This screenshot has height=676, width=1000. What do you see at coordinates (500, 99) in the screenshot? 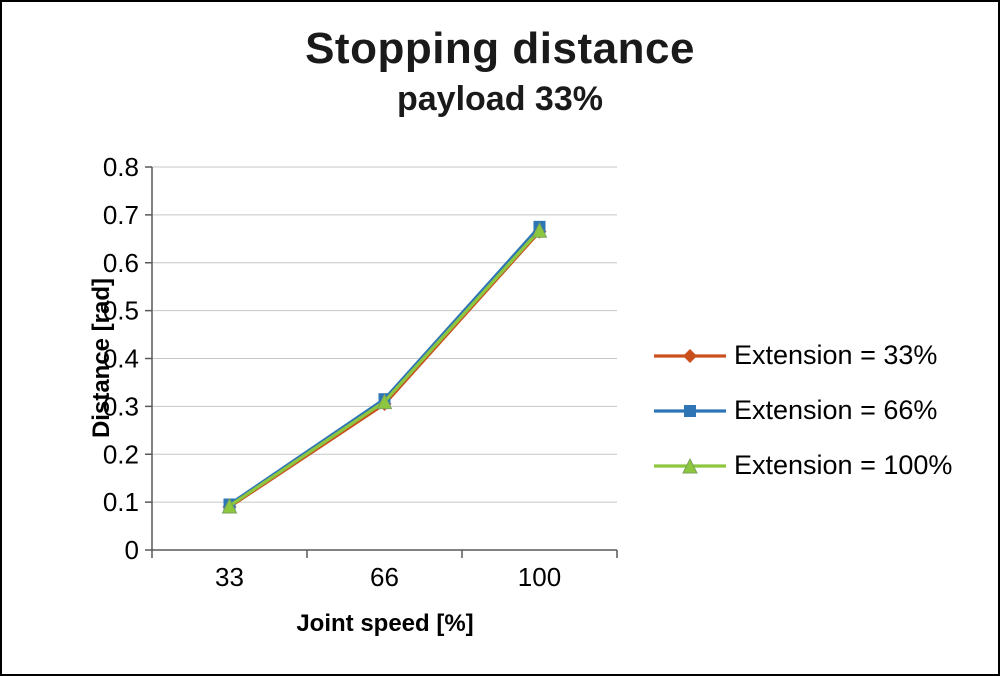
I see `chart-subtitle: payload 33%` at bounding box center [500, 99].